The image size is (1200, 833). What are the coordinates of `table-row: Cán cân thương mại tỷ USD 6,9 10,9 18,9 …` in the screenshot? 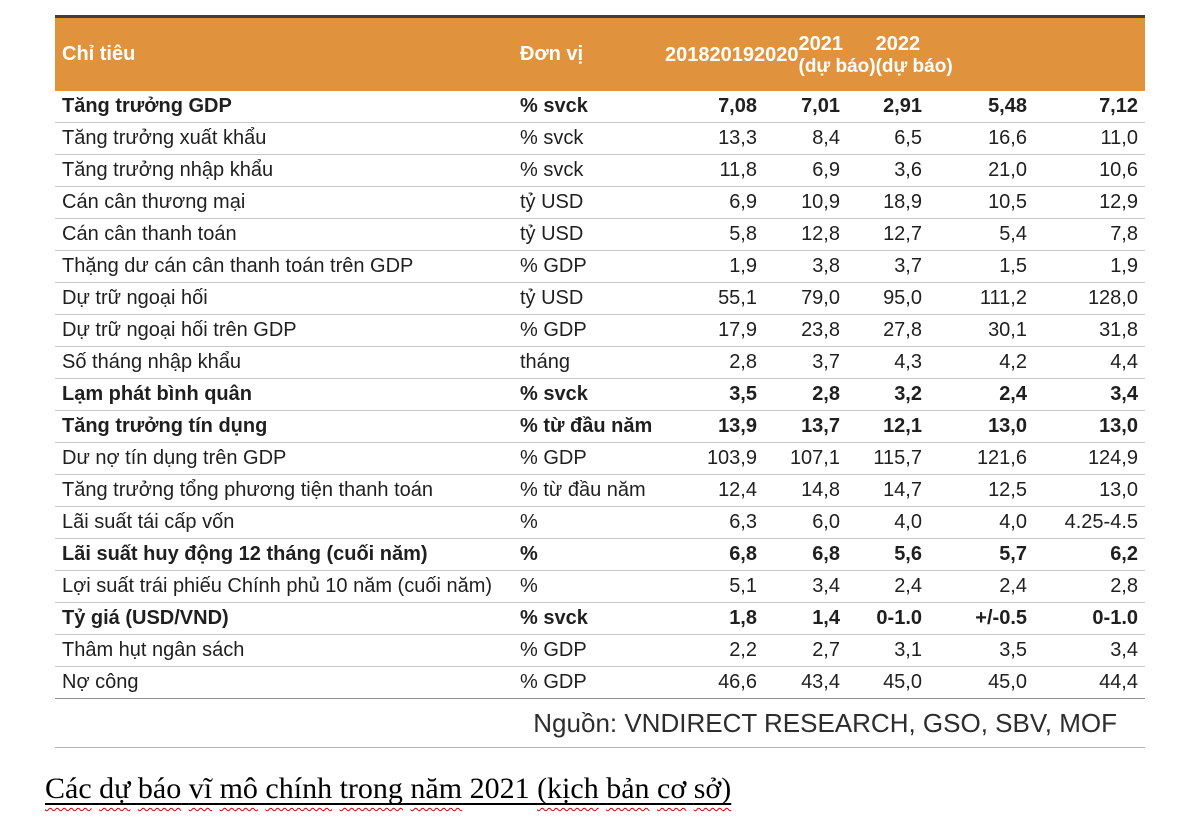 It's located at (600, 203).